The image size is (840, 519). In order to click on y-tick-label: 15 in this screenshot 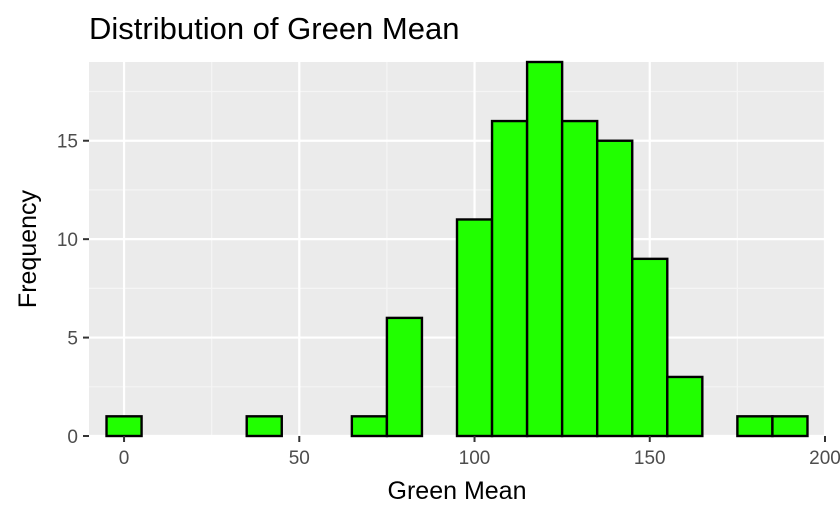, I will do `click(67, 142)`.